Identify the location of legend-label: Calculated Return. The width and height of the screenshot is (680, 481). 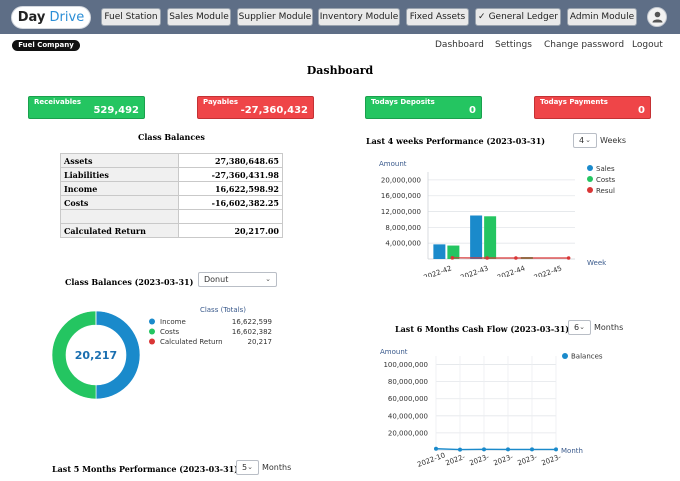
(191, 342).